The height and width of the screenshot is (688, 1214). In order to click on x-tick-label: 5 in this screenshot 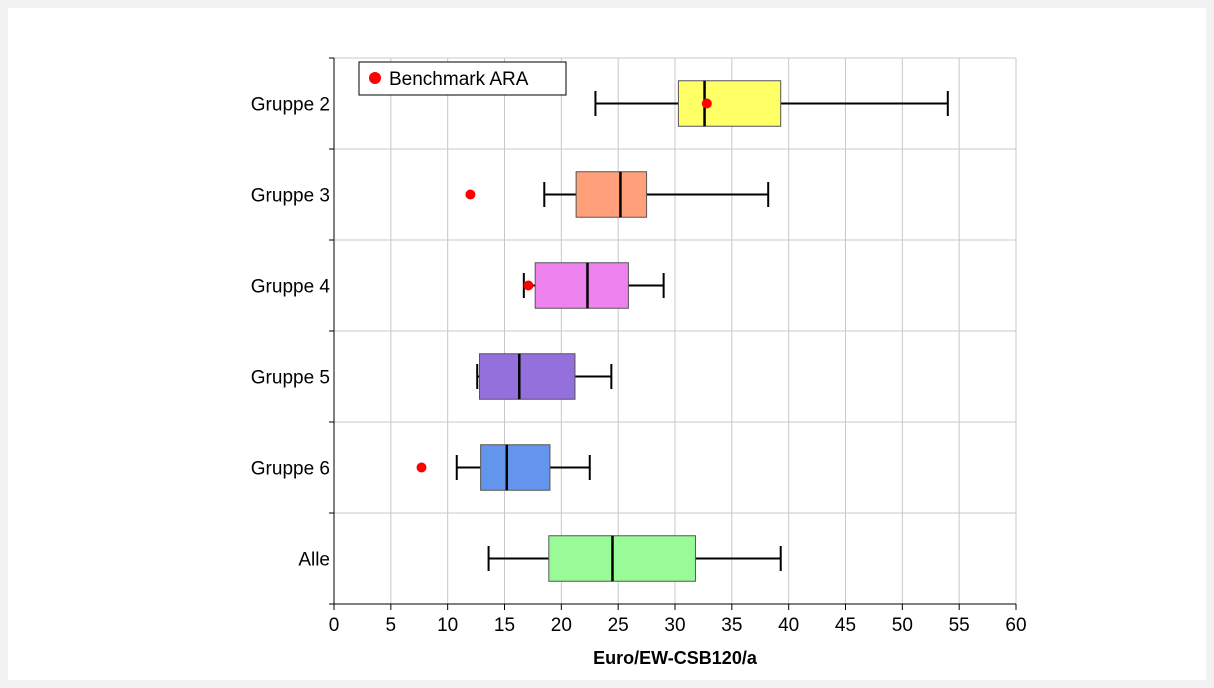, I will do `click(391, 625)`.